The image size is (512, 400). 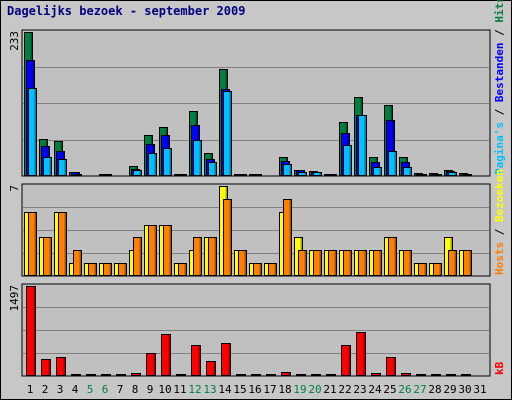 What do you see at coordinates (389, 389) in the screenshot?
I see `x-tick-label: 25` at bounding box center [389, 389].